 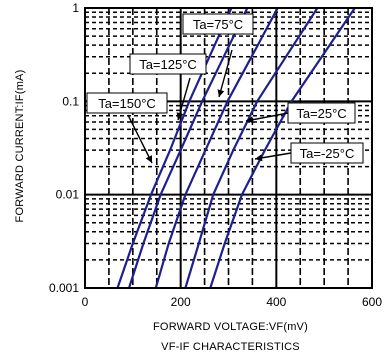 I want to click on x-tick-label: 400, so click(x=276, y=302).